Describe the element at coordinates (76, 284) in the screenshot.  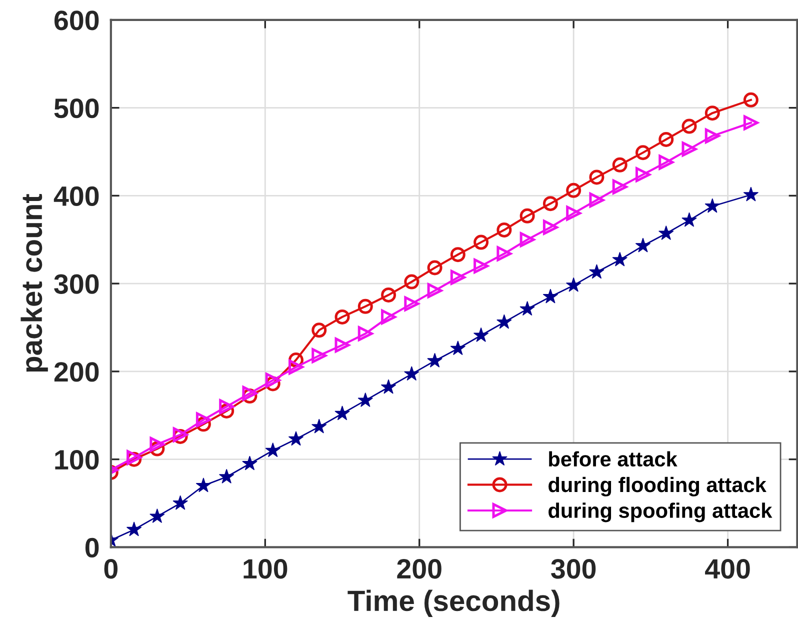
I see `y-tick-label: 300` at that location.